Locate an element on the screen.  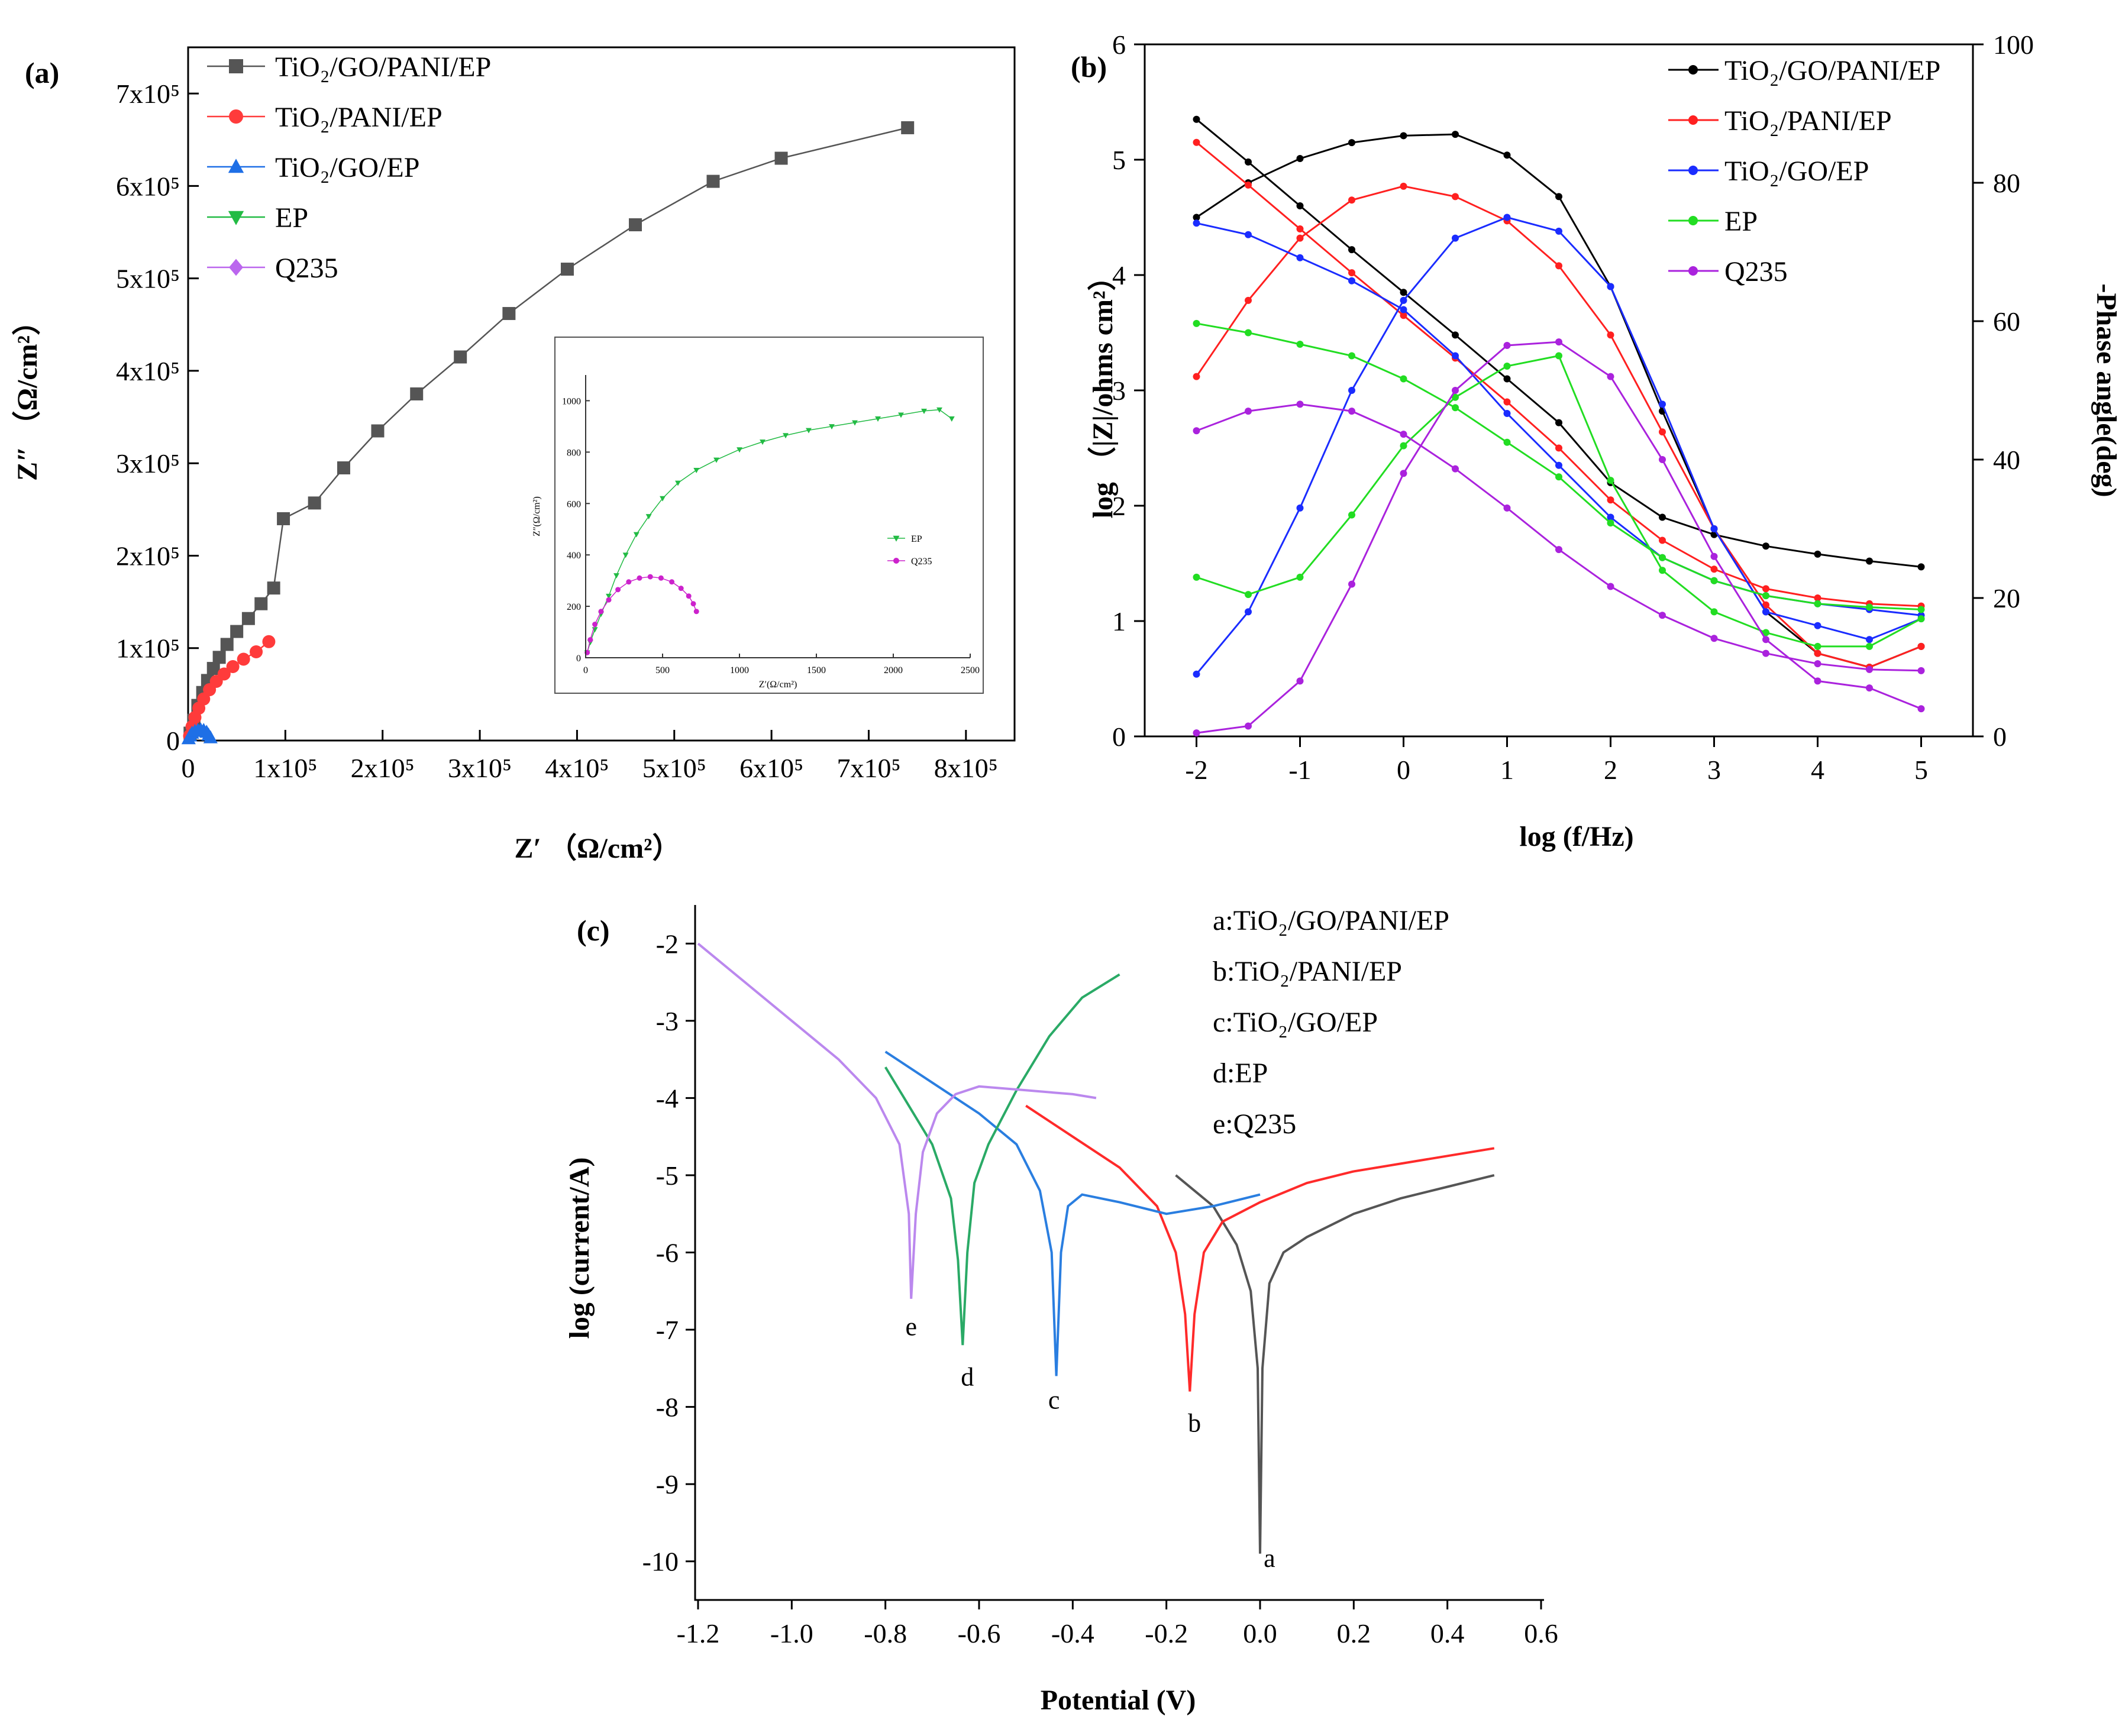
curve-label-d: d is located at coordinates (967, 1376).